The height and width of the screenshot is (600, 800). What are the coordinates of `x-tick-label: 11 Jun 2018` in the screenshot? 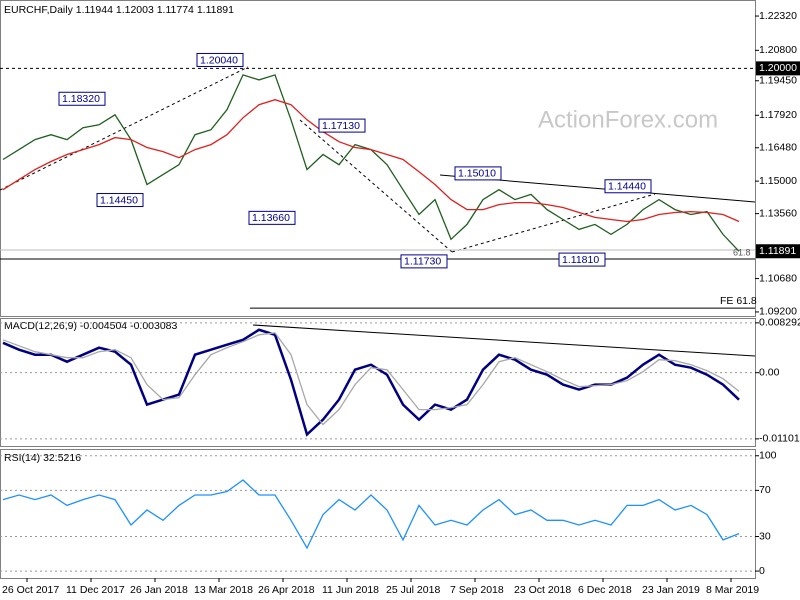 It's located at (350, 590).